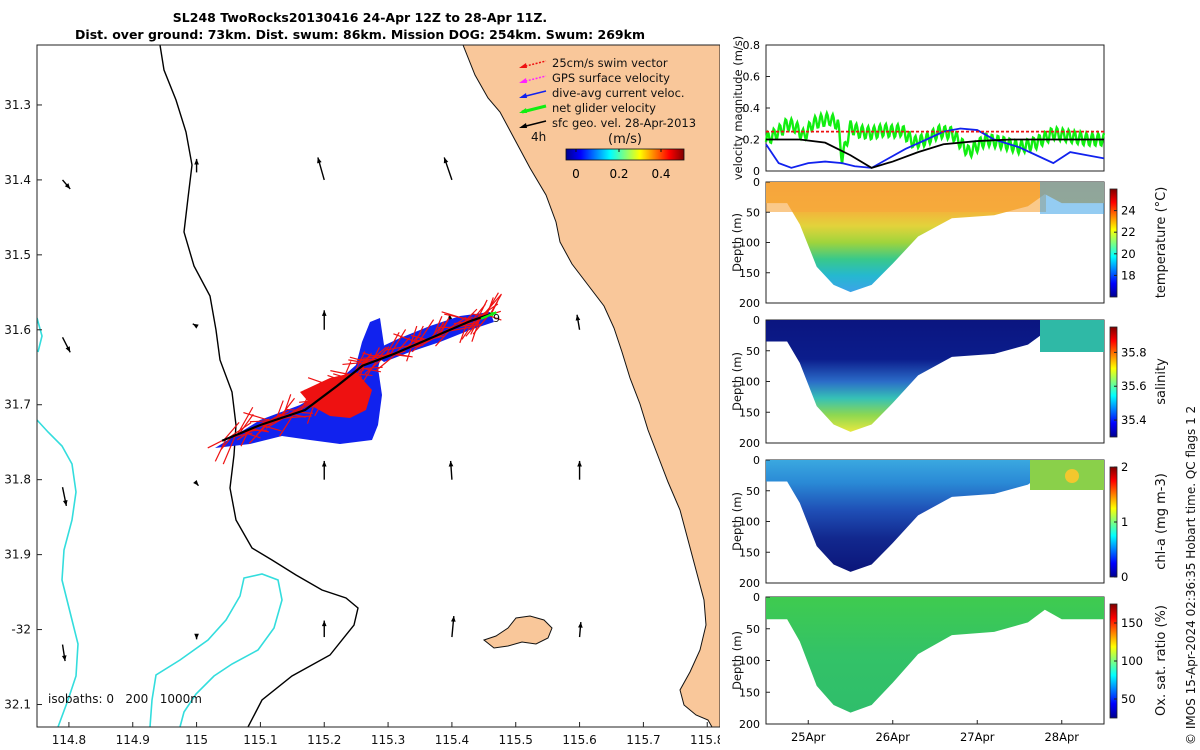 The image size is (1200, 750). Describe the element at coordinates (17, 405) in the screenshot. I see `map-y-tick-label: 31.7` at that location.